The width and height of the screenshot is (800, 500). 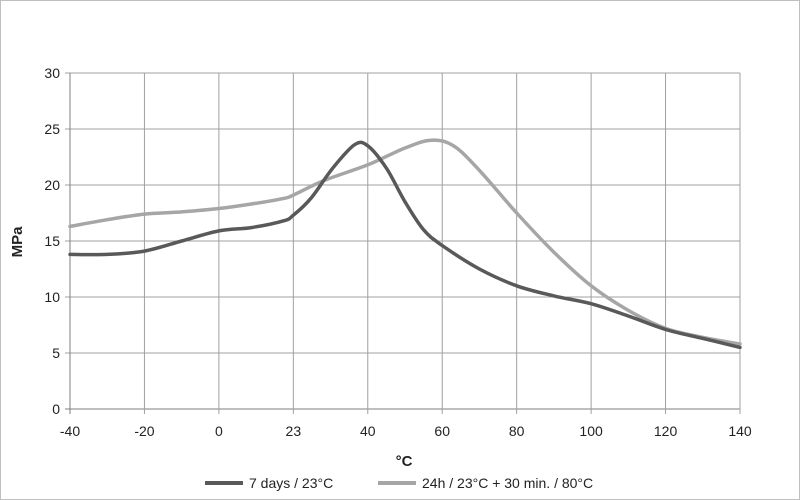 I want to click on y-tick-label: 30, so click(x=52, y=73).